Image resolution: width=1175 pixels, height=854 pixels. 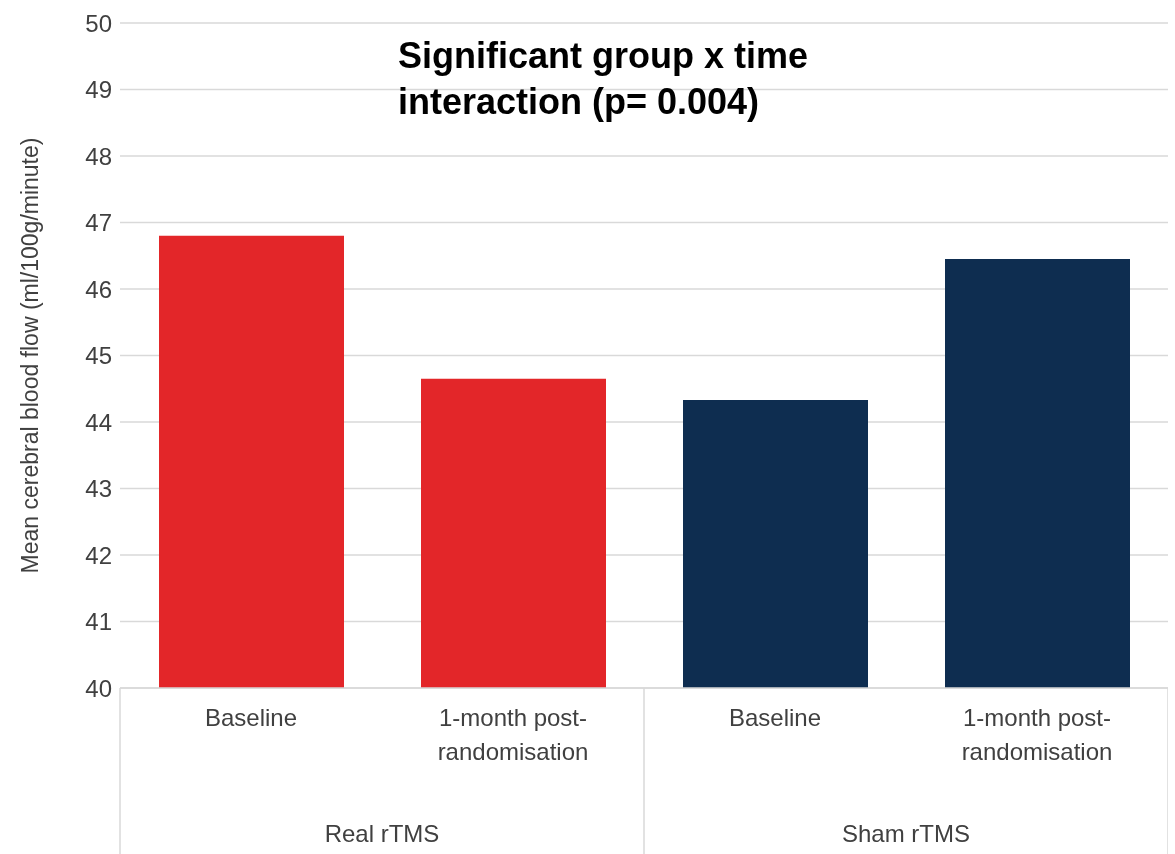 I want to click on y-tick-label: 49, so click(x=98, y=90).